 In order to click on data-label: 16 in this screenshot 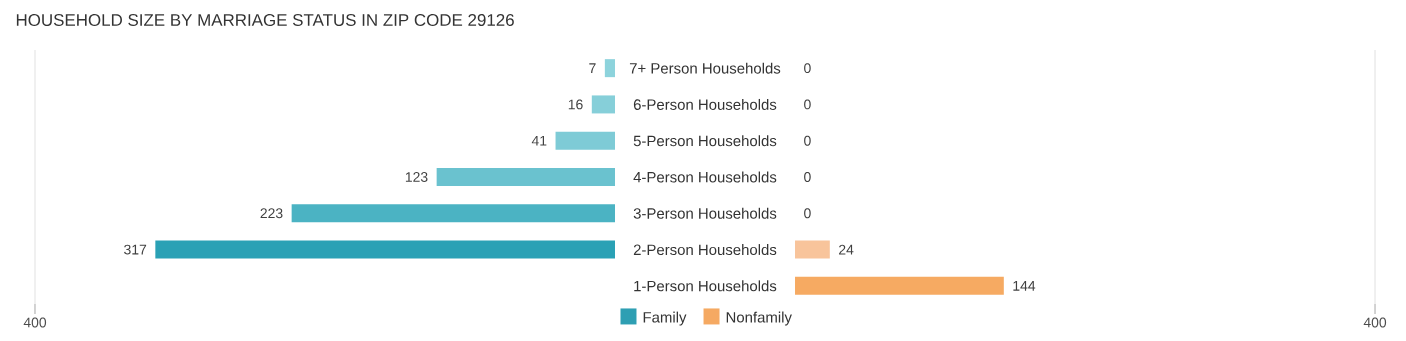, I will do `click(575, 104)`.